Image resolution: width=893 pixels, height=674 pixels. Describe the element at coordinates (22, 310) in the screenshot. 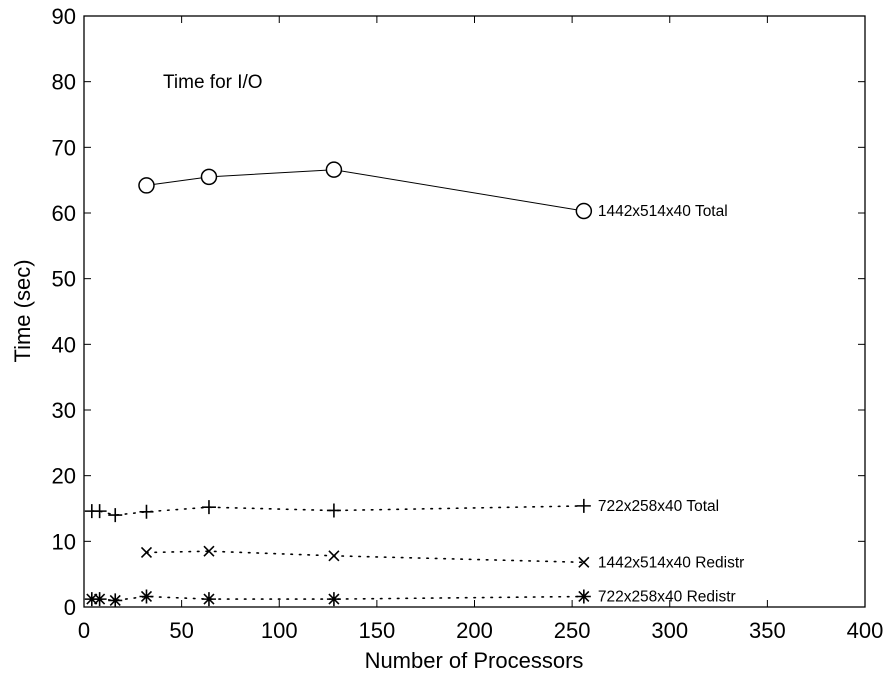

I see `y-axis-title: Time (sec)` at that location.